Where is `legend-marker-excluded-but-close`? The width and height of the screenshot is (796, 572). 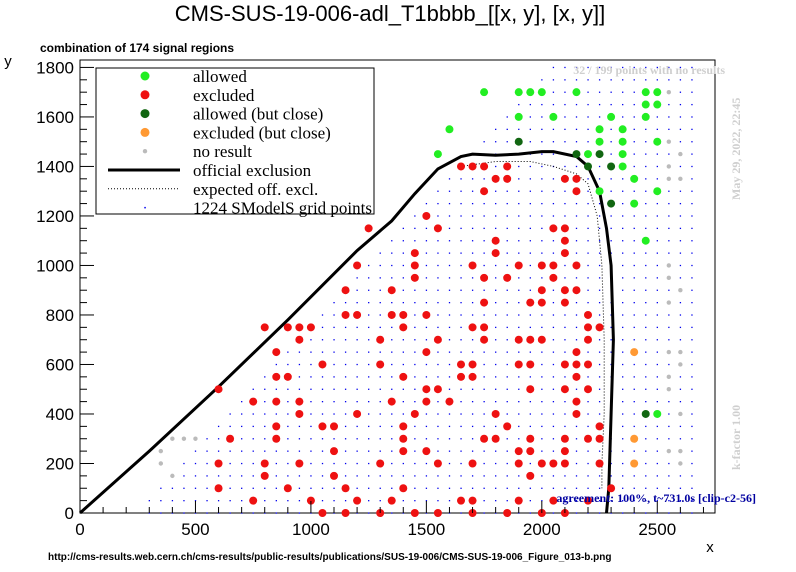 legend-marker-excluded-but-close is located at coordinates (145, 132).